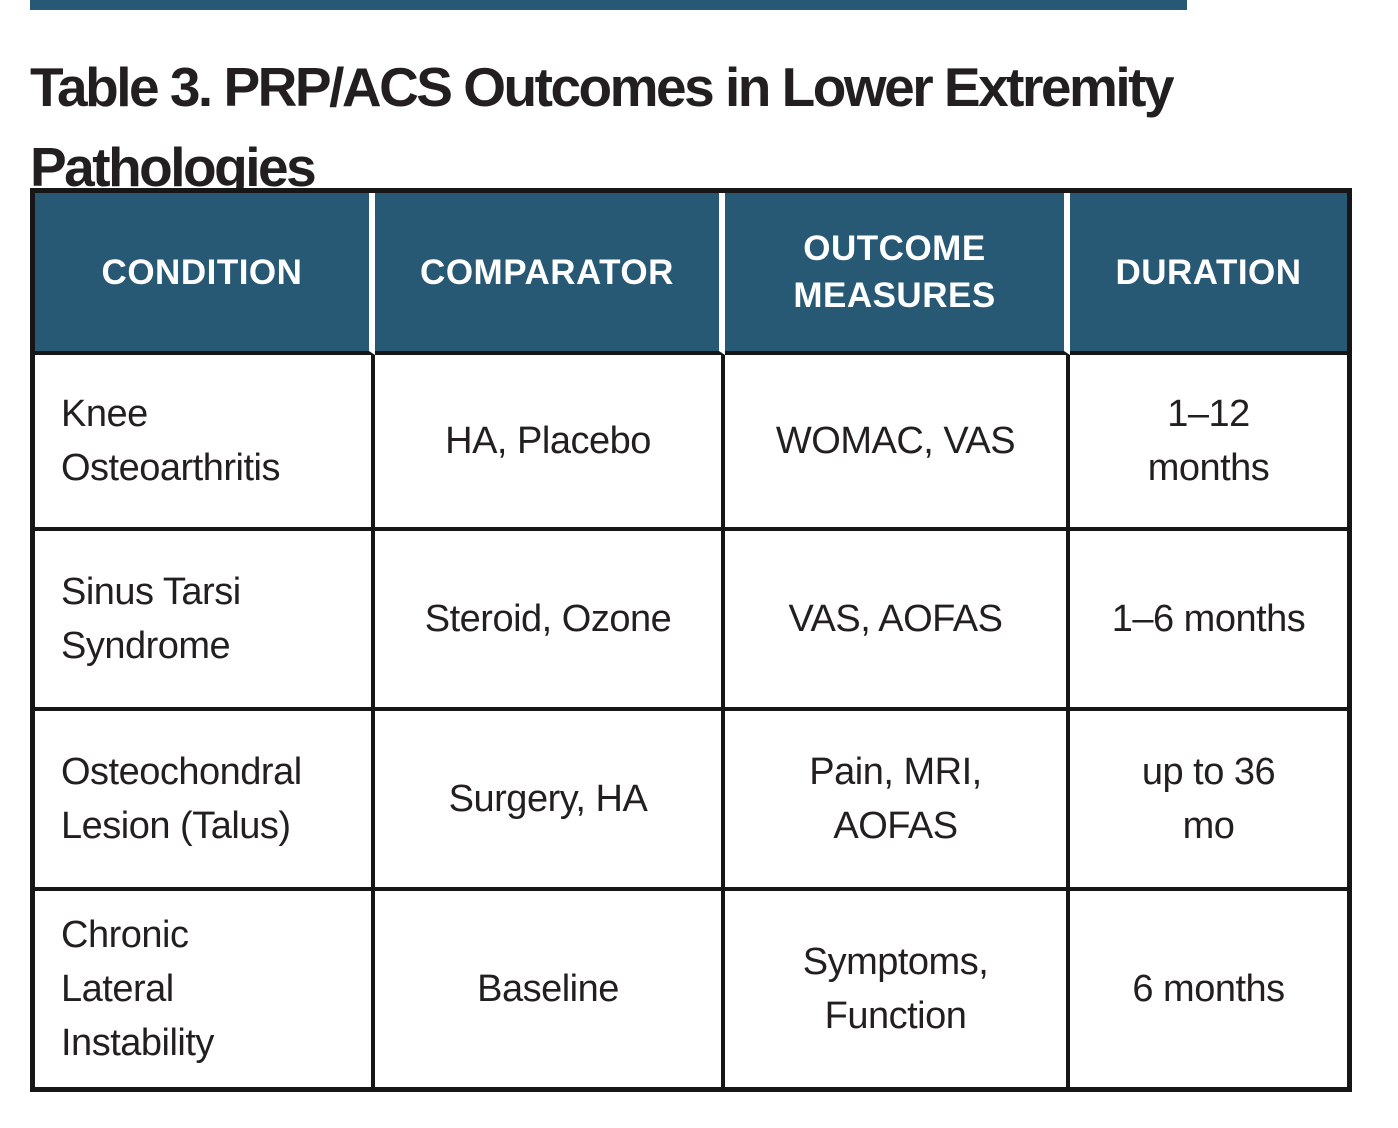 This screenshot has height=1128, width=1398. Describe the element at coordinates (550, 621) in the screenshot. I see `table-cell: Steroid, Ozone` at that location.